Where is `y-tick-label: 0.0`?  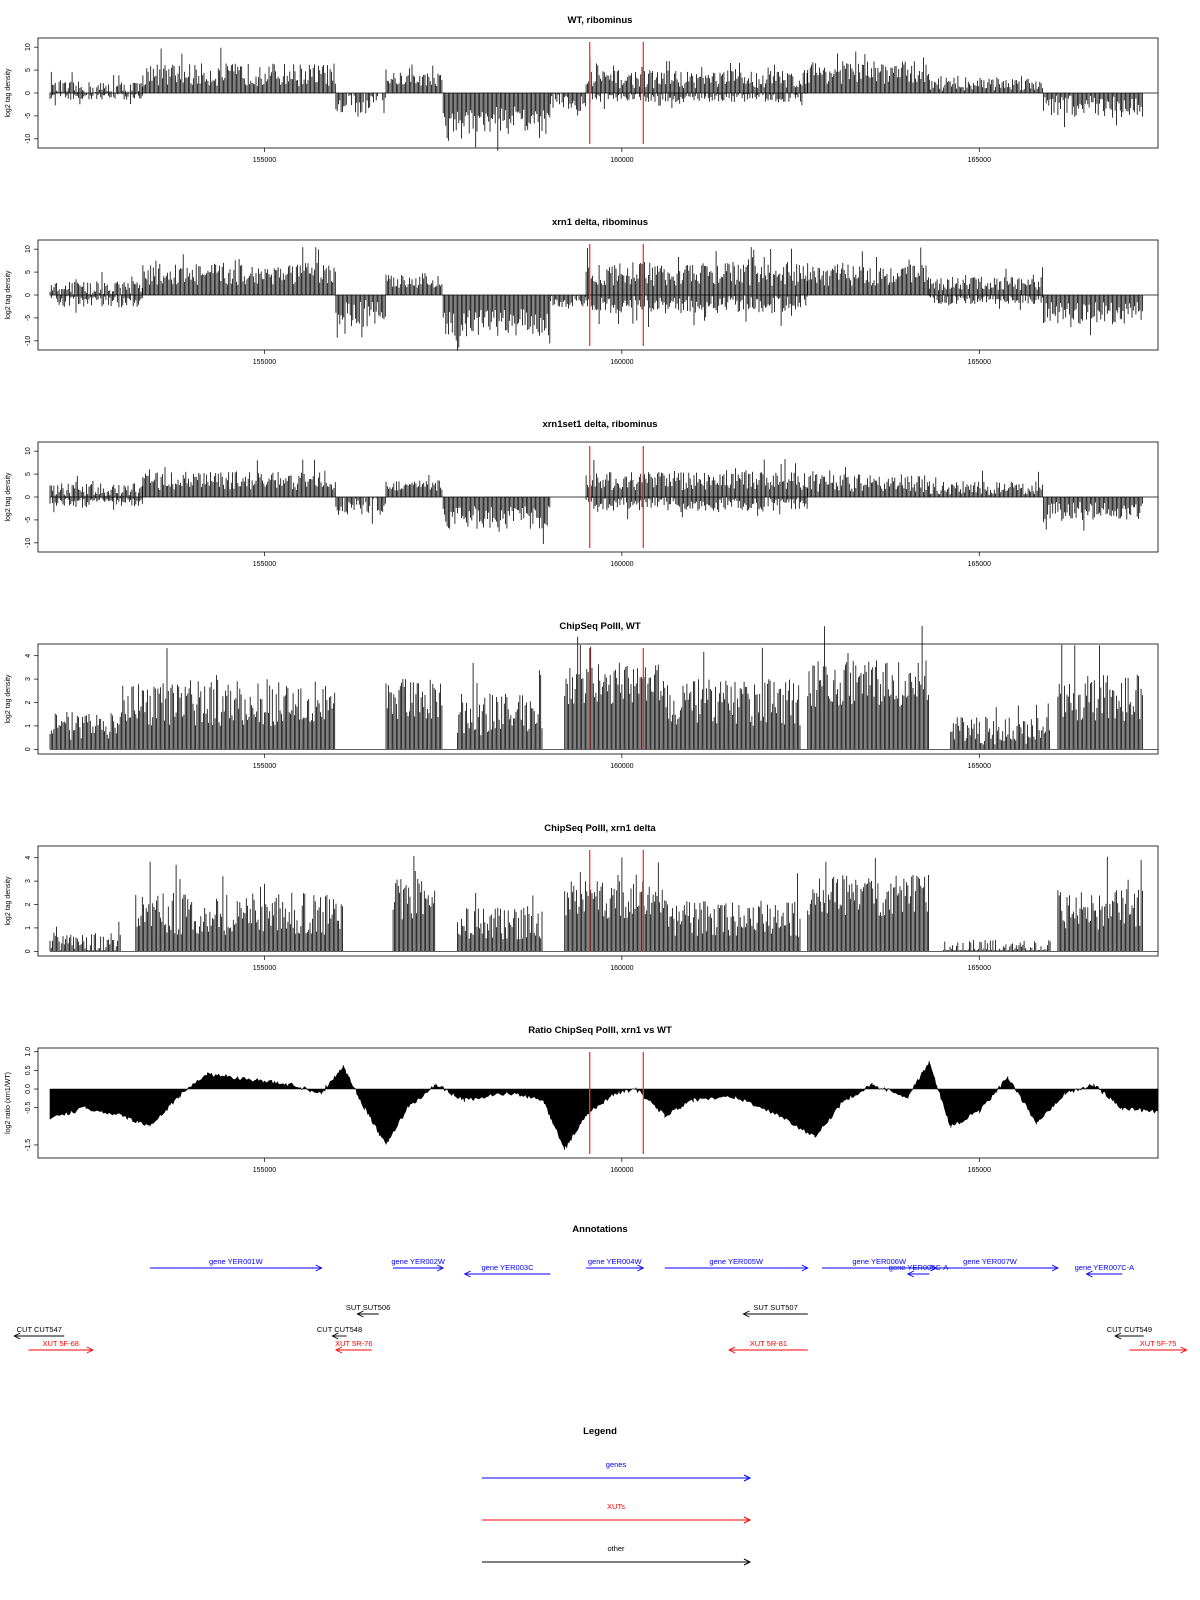
y-tick-label: 0.0 is located at coordinates (28, 1089).